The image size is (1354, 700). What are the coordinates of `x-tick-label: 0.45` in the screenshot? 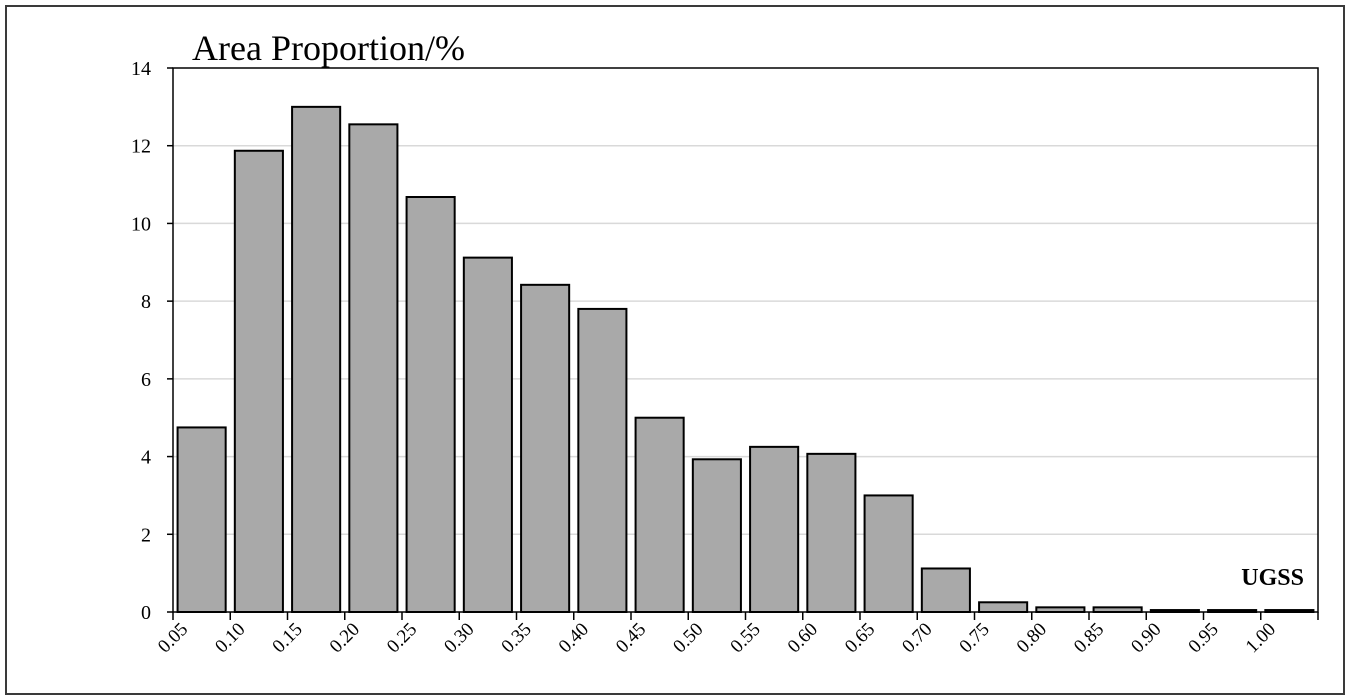 It's located at (631, 638).